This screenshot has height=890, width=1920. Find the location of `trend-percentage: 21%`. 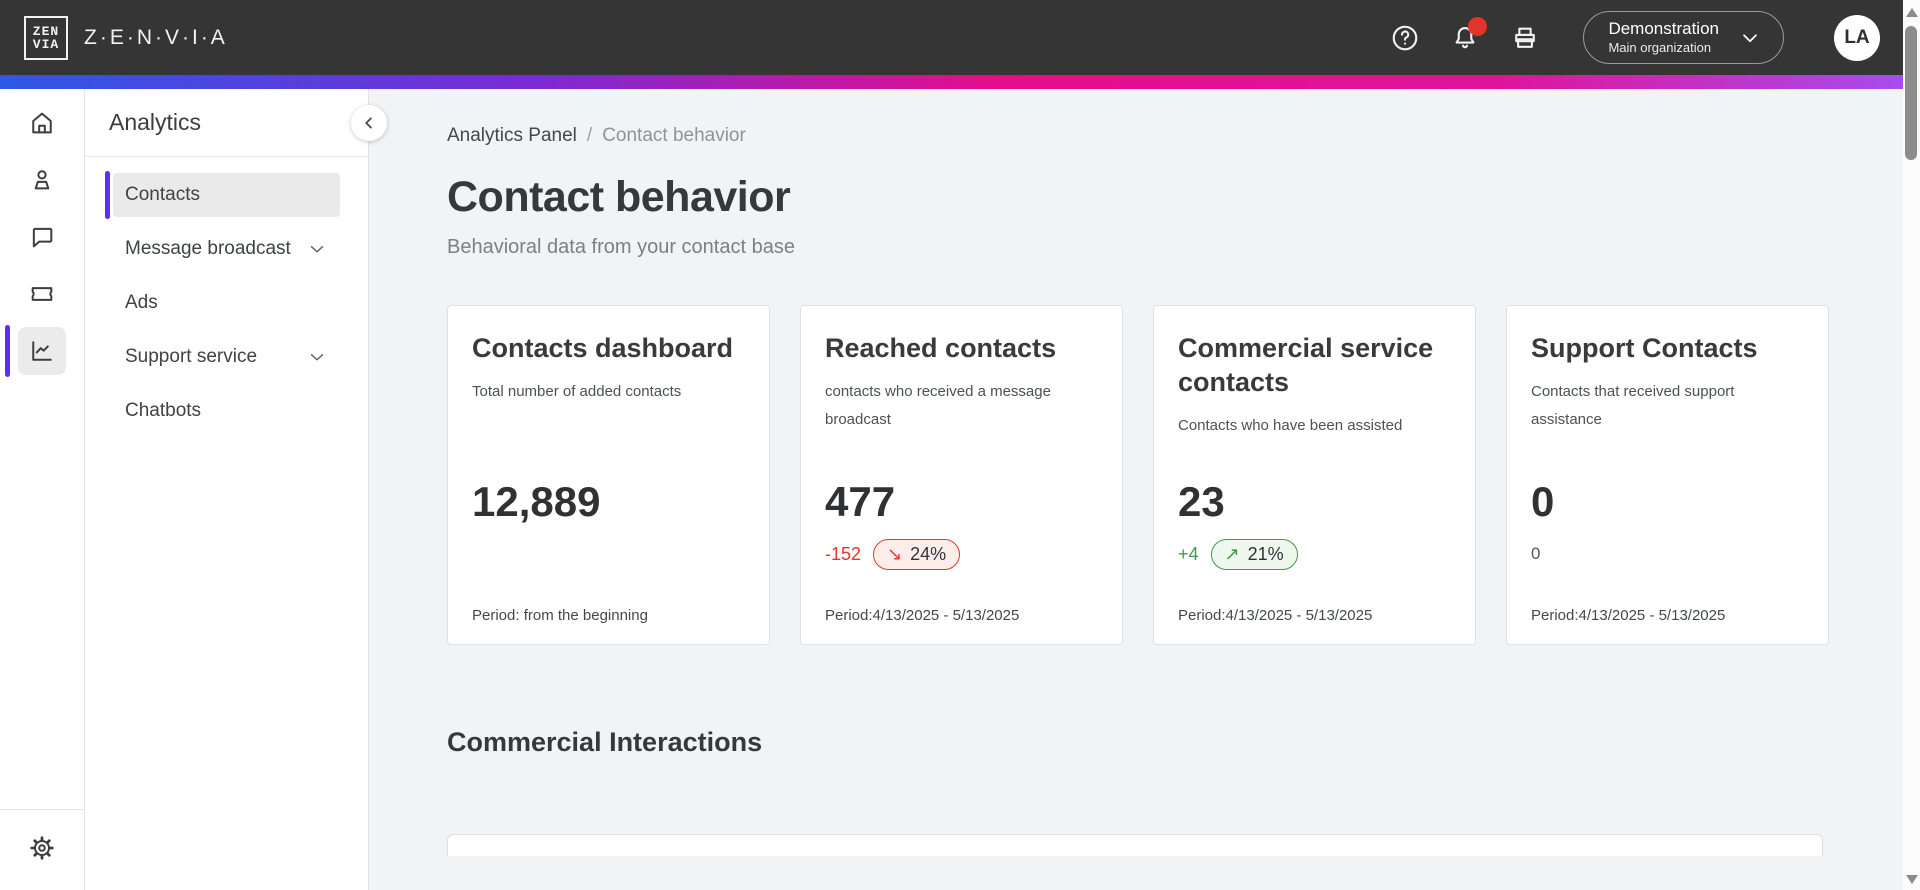

trend-percentage: 21% is located at coordinates (1265, 553).